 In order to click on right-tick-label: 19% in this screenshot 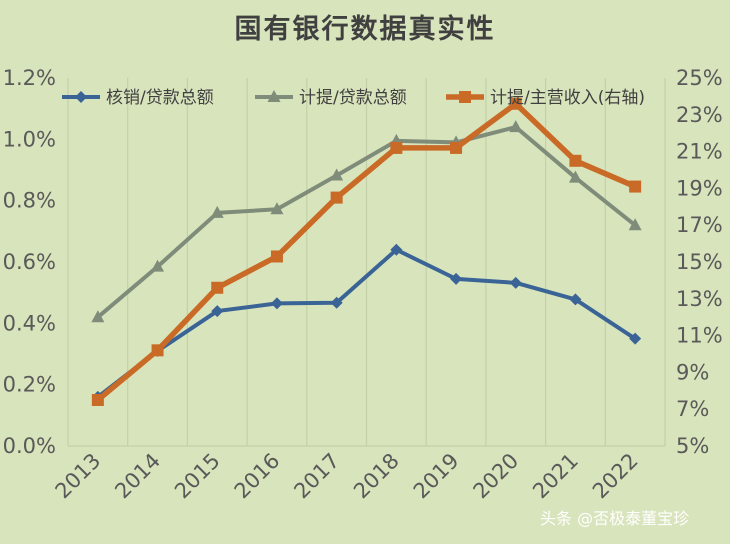, I will do `click(699, 188)`.